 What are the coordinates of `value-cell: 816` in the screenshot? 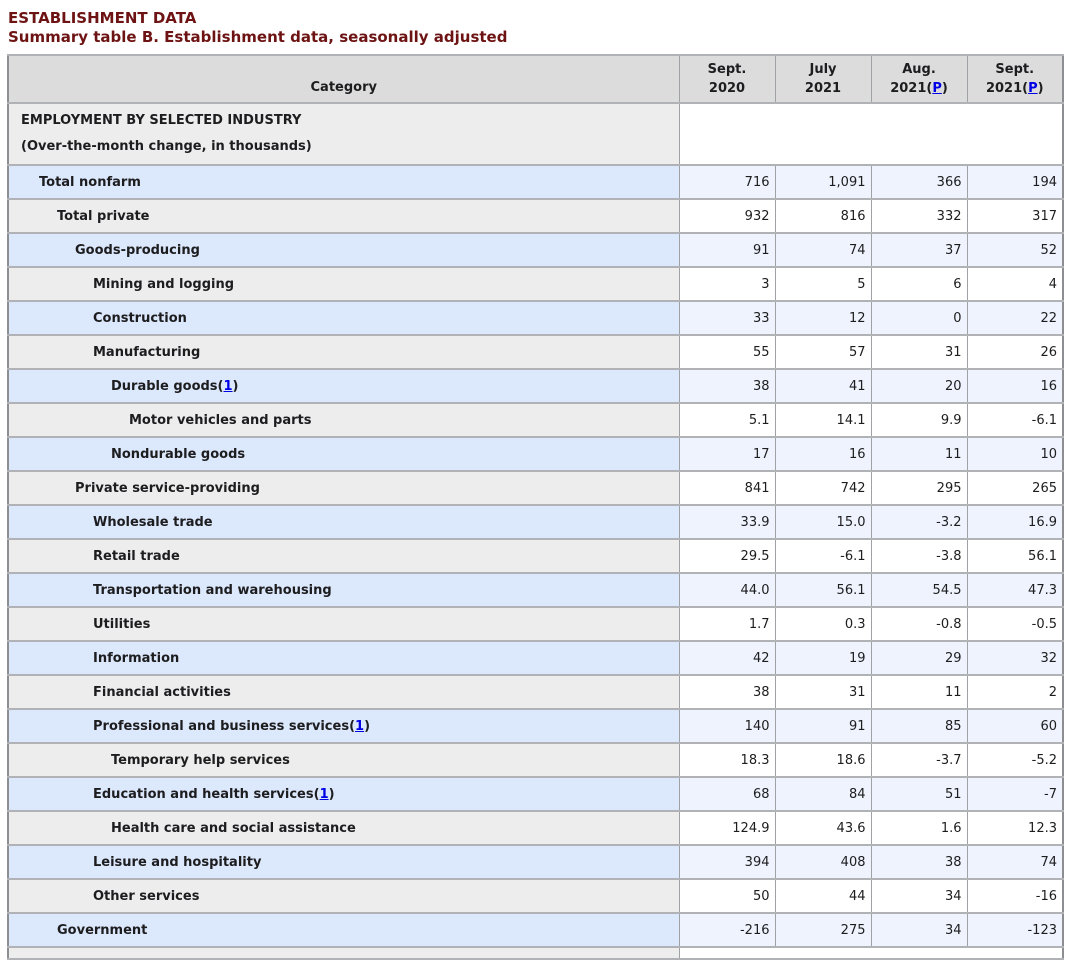 It's located at (823, 216).